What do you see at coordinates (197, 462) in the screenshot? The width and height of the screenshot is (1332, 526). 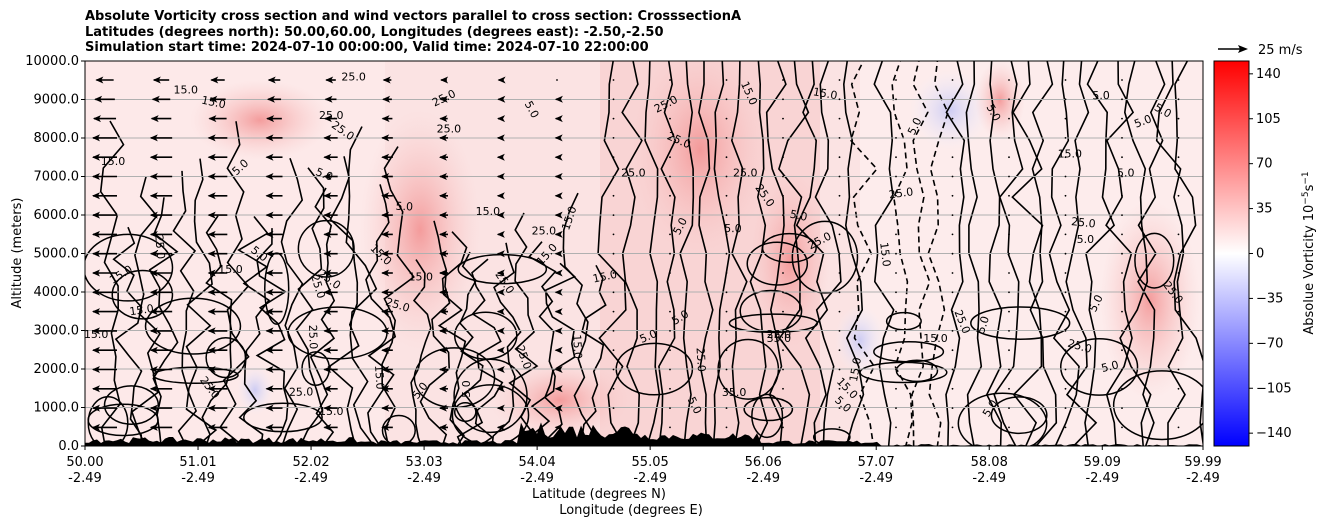 I see `x-tick-label-lat: 51.01` at bounding box center [197, 462].